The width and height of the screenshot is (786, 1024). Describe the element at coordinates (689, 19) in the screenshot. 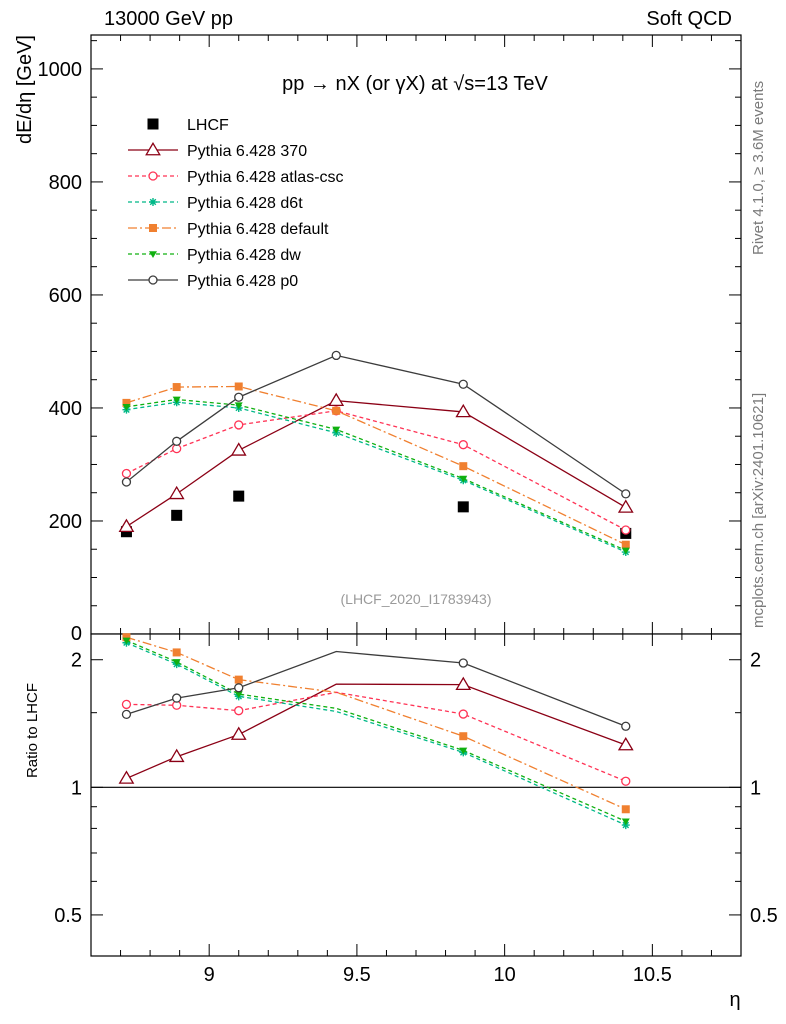

I see `header-right-label: Soft QCD` at that location.